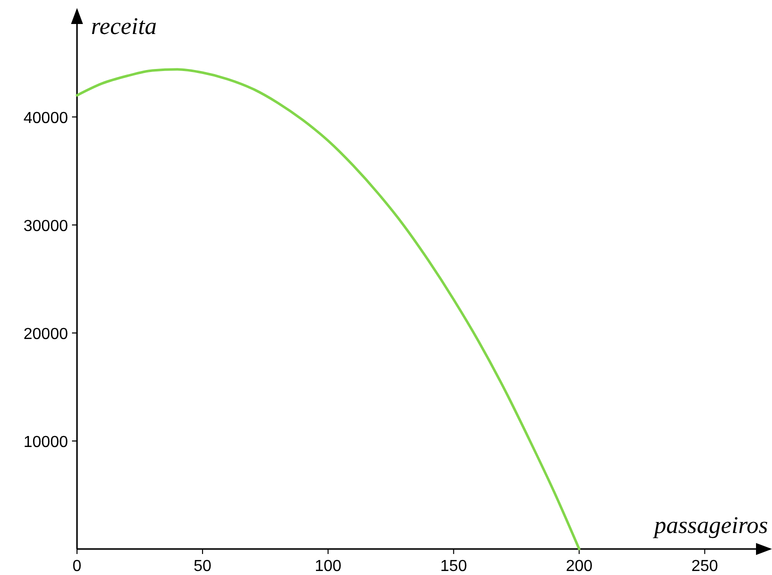  What do you see at coordinates (579, 566) in the screenshot?
I see `x-tick-label: 200` at bounding box center [579, 566].